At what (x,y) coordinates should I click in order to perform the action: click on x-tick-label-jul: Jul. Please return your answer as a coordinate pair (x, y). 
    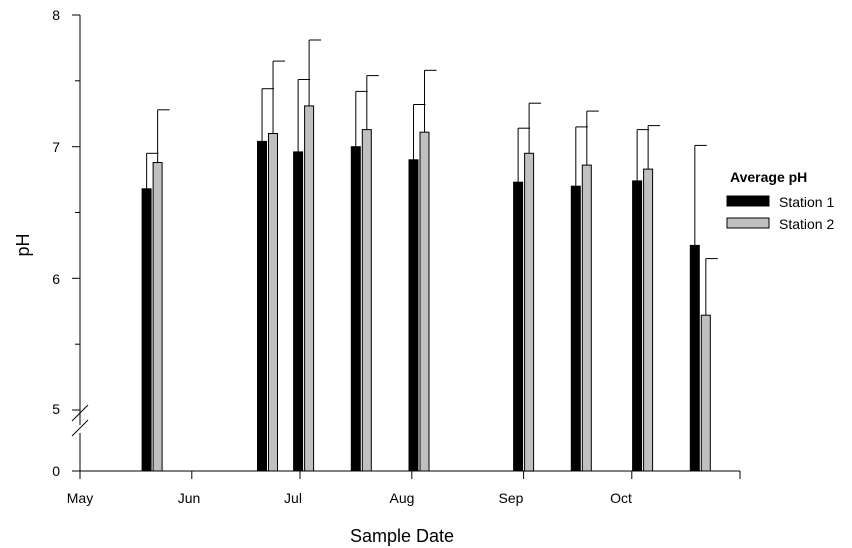
    Looking at the image, I should click on (293, 498).